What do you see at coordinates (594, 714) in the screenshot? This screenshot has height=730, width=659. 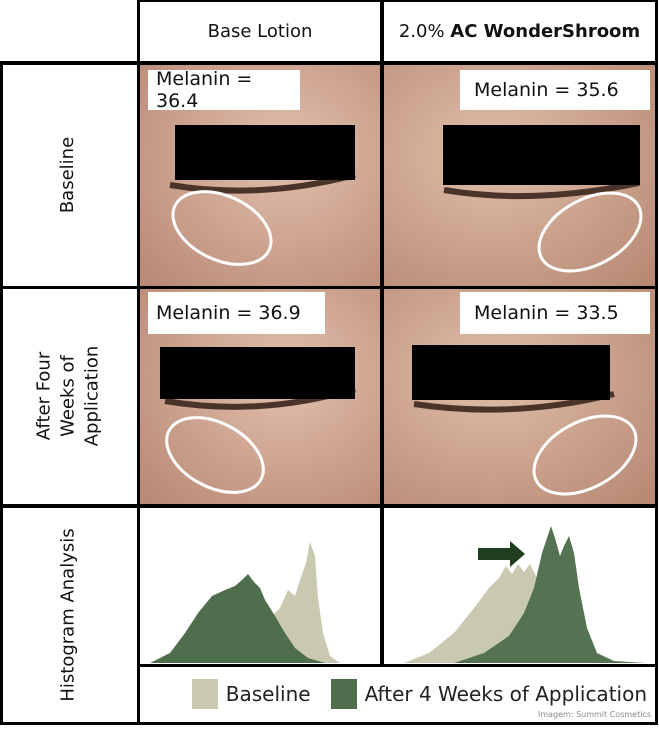 I see `image-credit: Imagem: Summit Cosmetics` at bounding box center [594, 714].